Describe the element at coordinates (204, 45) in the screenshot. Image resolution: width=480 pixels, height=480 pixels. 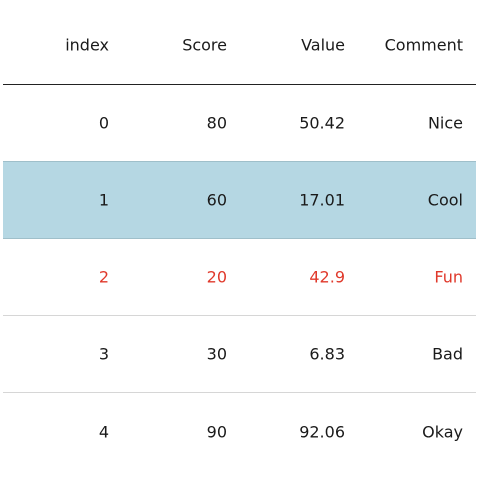
I see `column-header-score: Score` at that location.